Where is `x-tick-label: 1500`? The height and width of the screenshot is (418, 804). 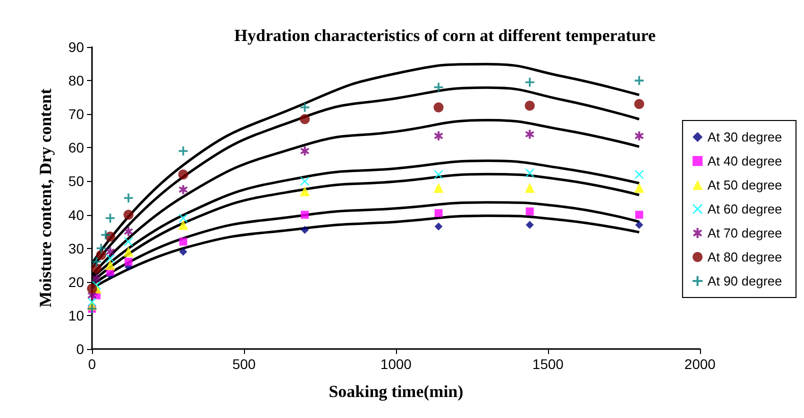
x-tick-label: 1500 is located at coordinates (548, 364).